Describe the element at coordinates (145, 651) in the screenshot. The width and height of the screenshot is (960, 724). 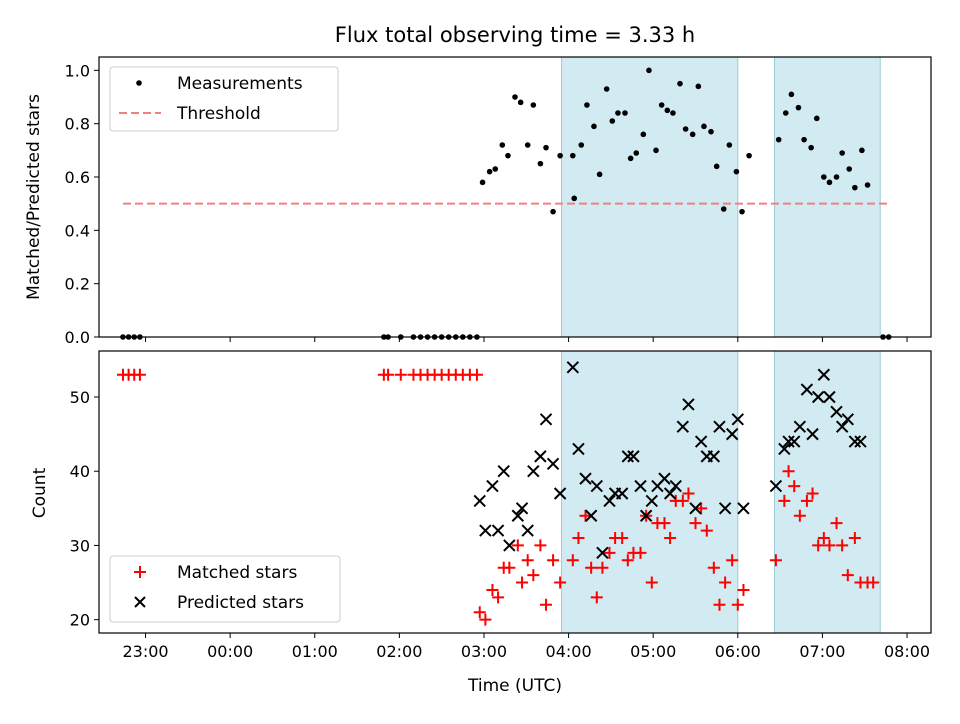
I see `x-tick-label: 23:00` at that location.